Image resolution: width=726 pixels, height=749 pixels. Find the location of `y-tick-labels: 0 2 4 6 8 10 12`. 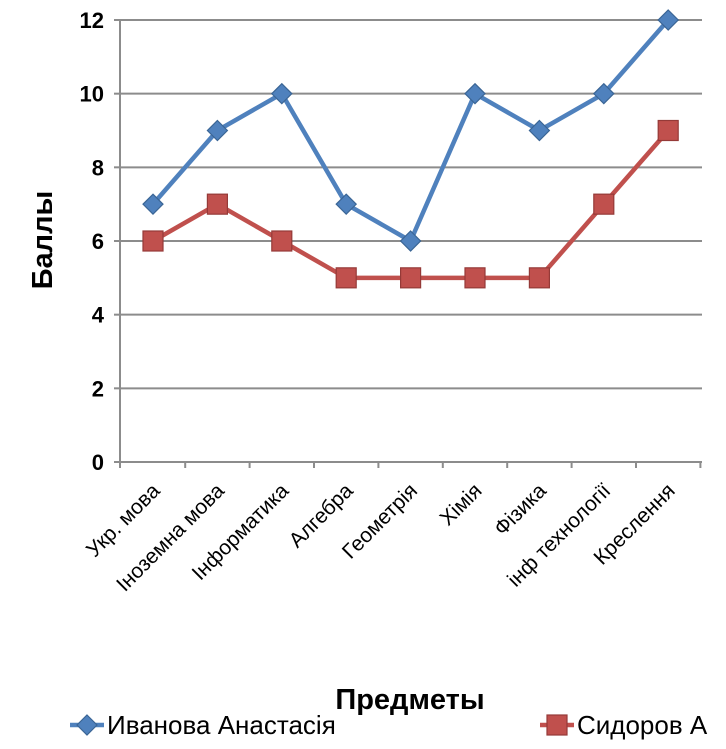

y-tick-labels: 0 2 4 6 8 10 12 is located at coordinates (92, 241).